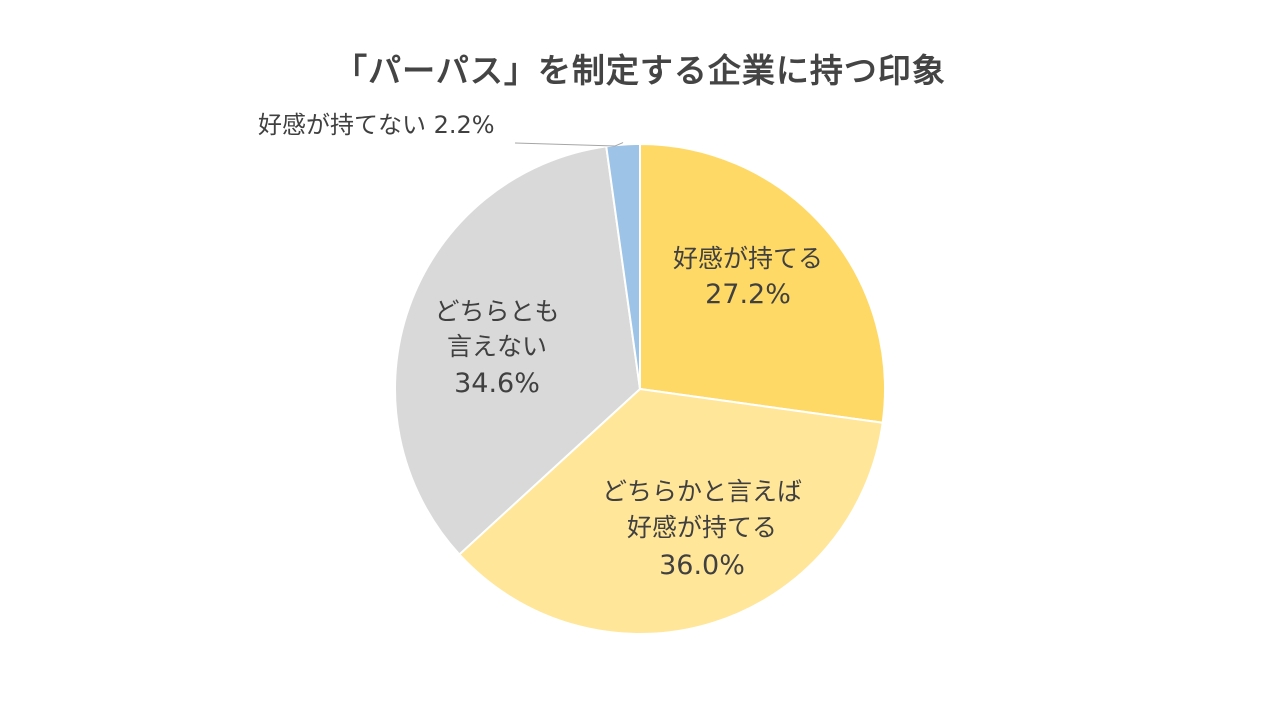  Describe the element at coordinates (748, 294) in the screenshot. I see `slice-value-label: 27.2%` at that location.